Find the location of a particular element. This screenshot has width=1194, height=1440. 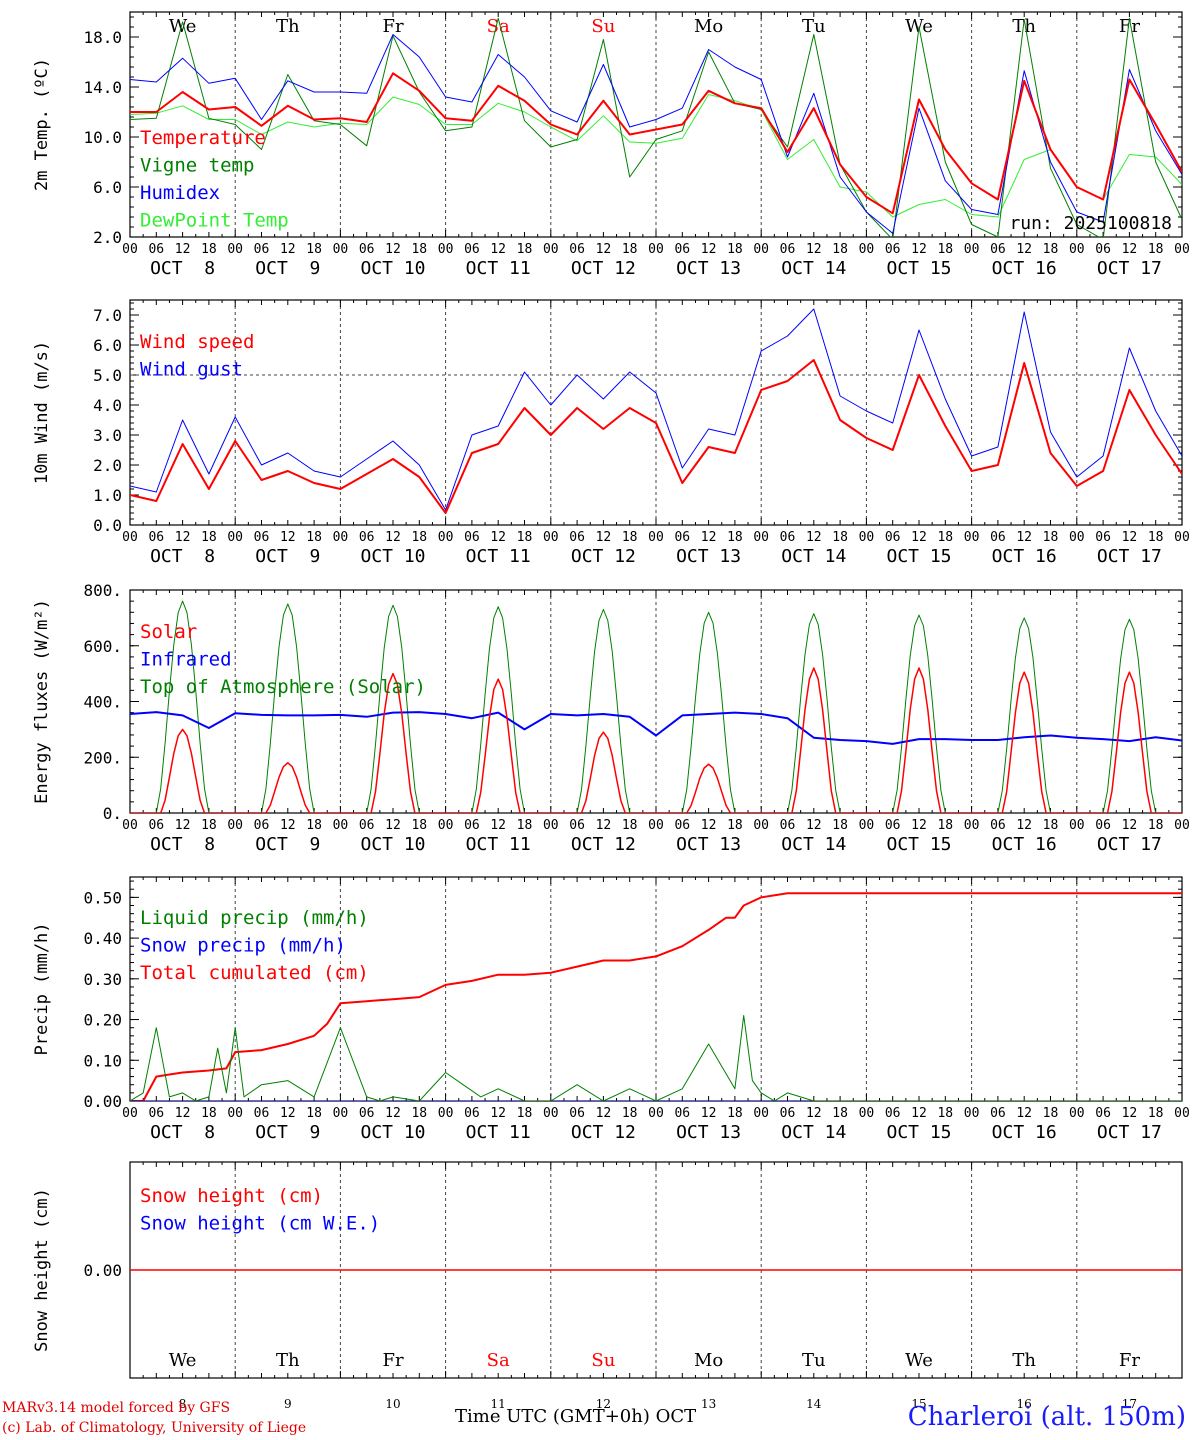

y-tick-label: 7.0 is located at coordinates (107, 315).